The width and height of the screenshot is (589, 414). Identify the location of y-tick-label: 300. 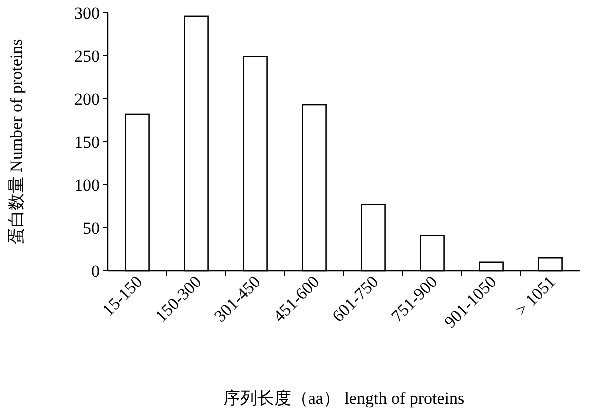
(87, 13).